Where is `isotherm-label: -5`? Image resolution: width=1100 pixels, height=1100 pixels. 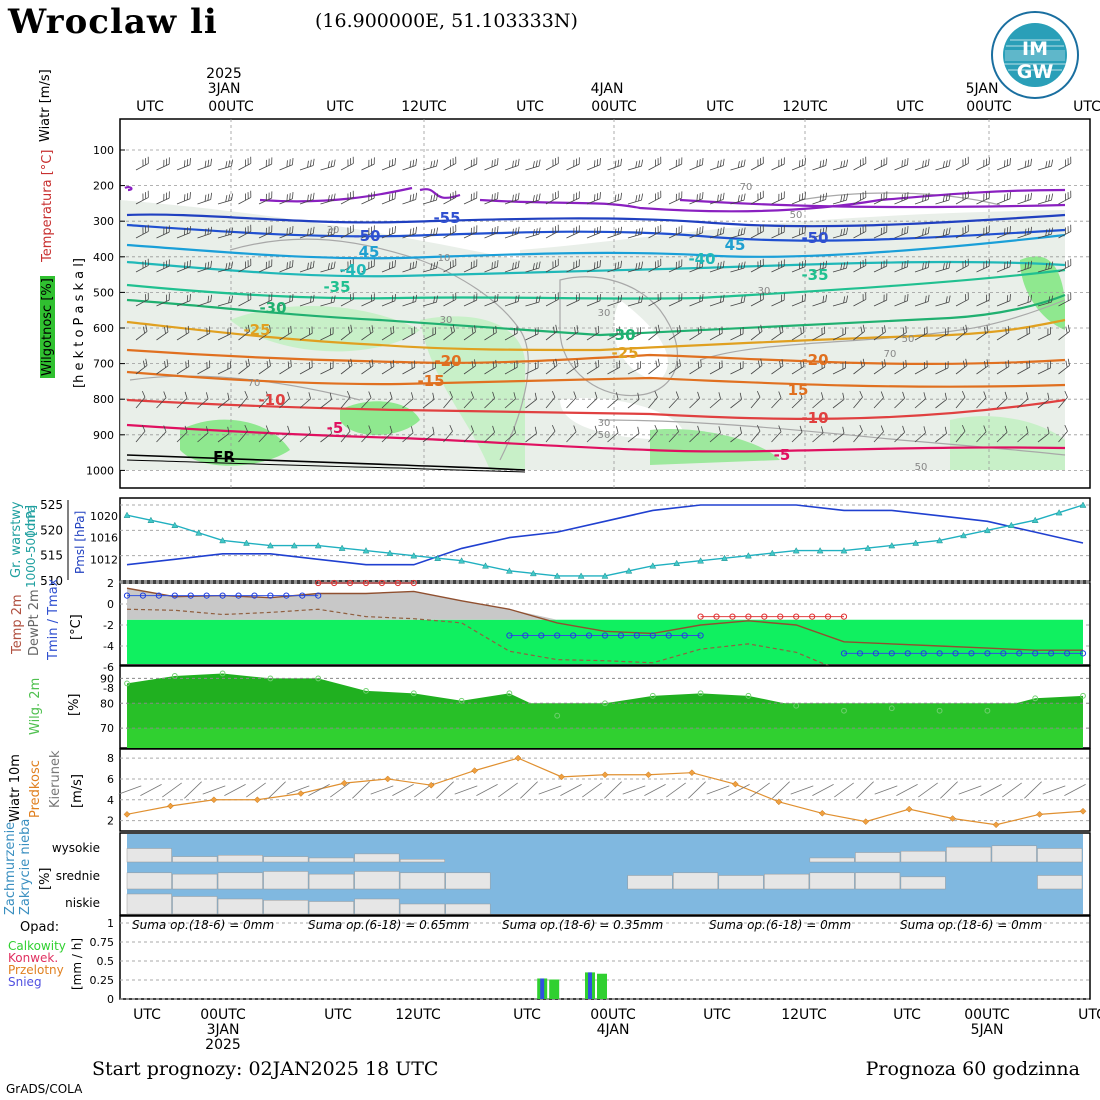
isotherm-label: -5 is located at coordinates (335, 428).